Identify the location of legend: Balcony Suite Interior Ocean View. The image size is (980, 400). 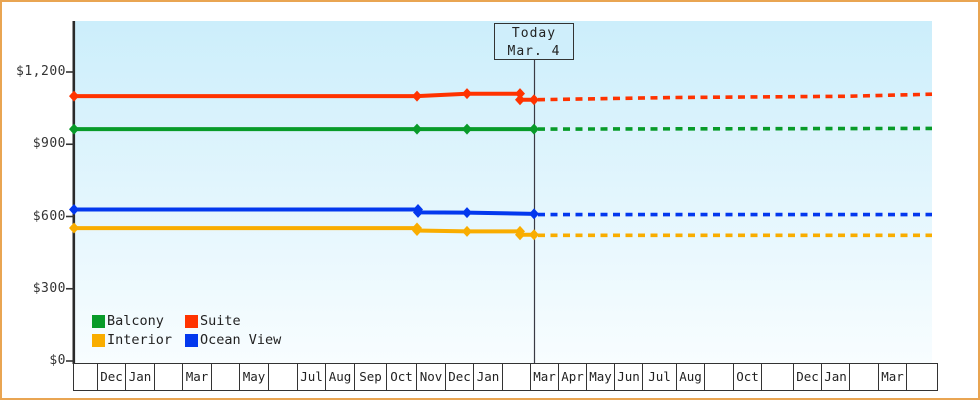
(187, 330).